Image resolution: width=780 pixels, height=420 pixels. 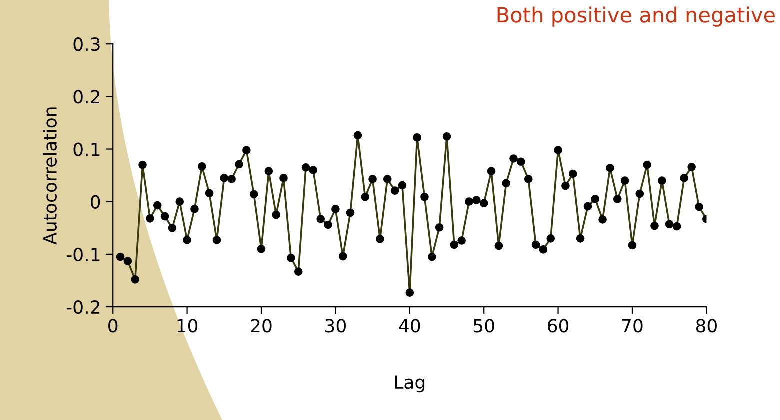 What do you see at coordinates (410, 384) in the screenshot?
I see `x-axis-title: Lag` at bounding box center [410, 384].